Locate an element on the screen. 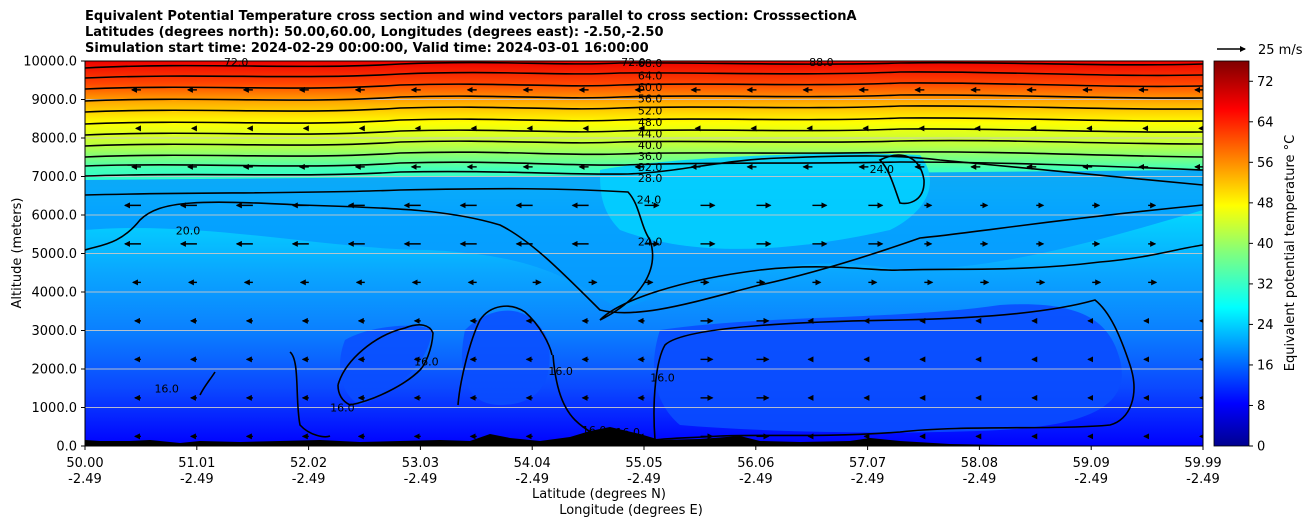 This screenshot has height=526, width=1308. contour-label-24: 16.0 is located at coordinates (628, 432).